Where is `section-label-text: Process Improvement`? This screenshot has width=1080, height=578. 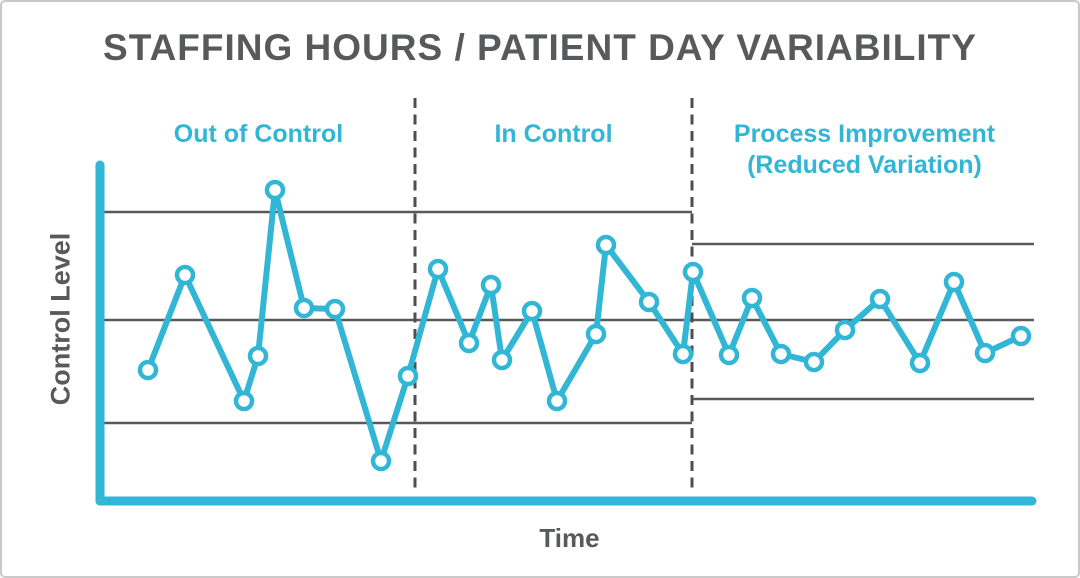 section-label-text: Process Improvement is located at coordinates (864, 134).